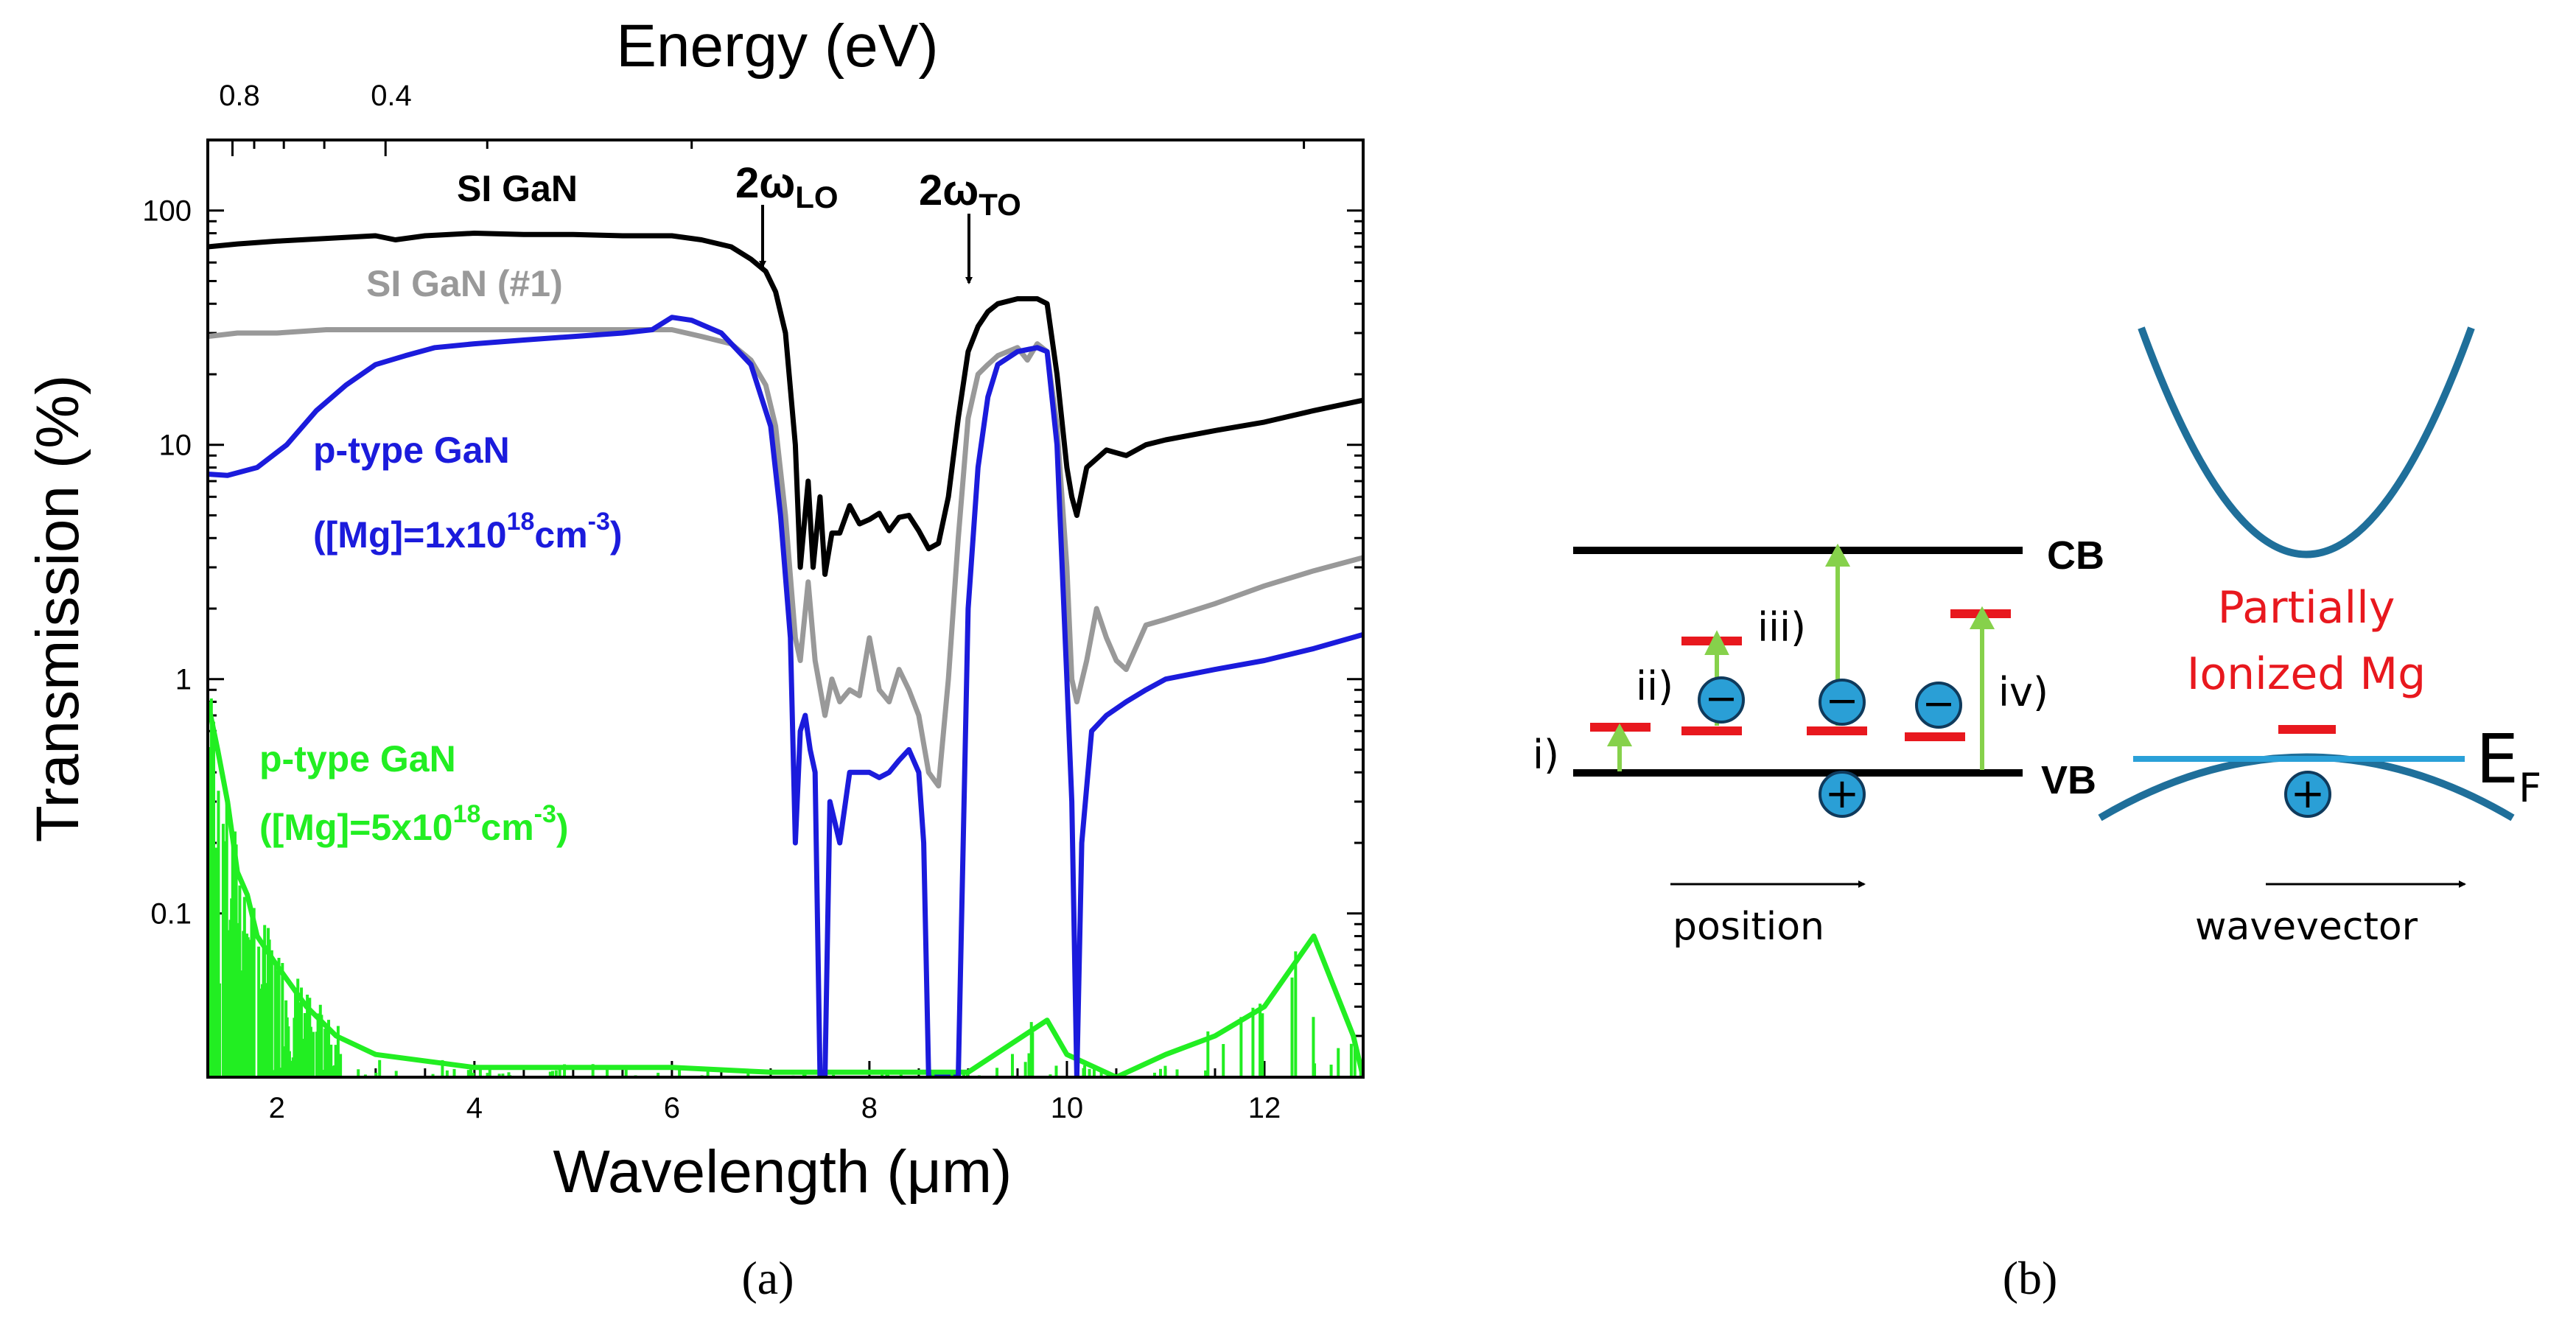 Image resolution: width=2576 pixels, height=1324 pixels. Describe the element at coordinates (57, 609) in the screenshot. I see `y-axis-title: Transmission (%)` at that location.